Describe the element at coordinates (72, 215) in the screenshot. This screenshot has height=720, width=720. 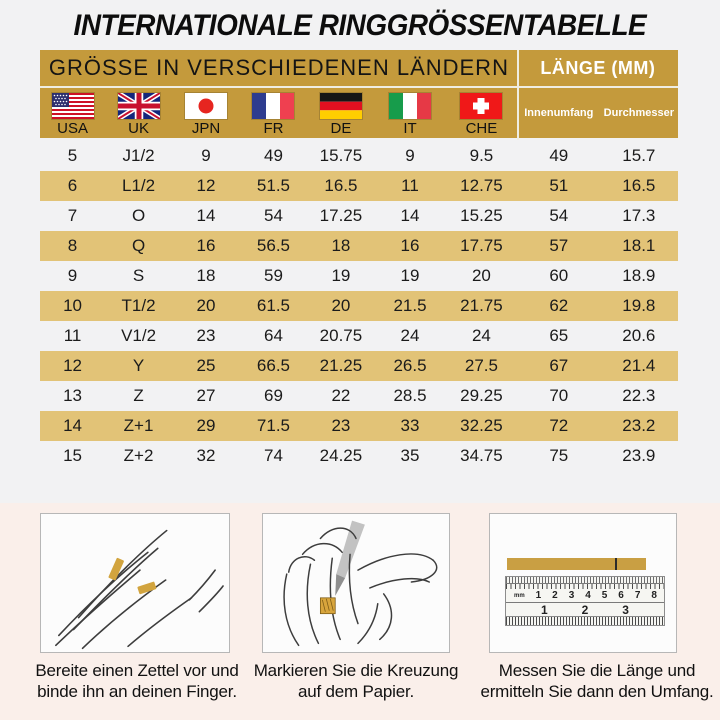
I see `table-cell: 7` at that location.